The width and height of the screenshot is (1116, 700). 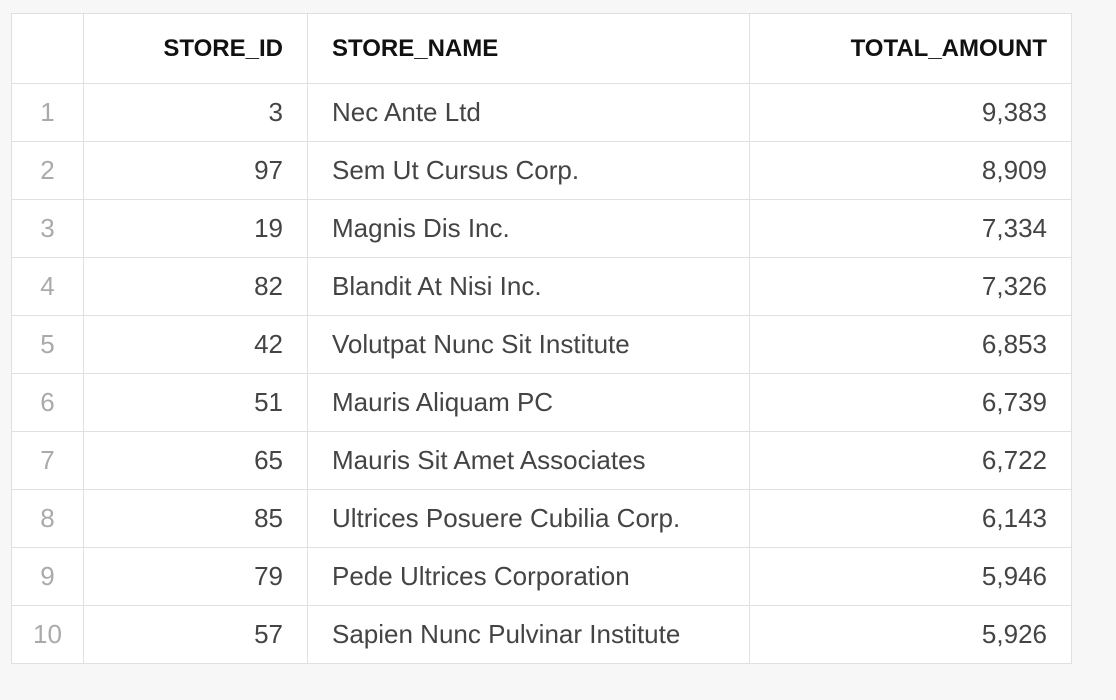 I want to click on table-row: 4 82 Blandit At Nisi Inc. 7,326, so click(x=541, y=286).